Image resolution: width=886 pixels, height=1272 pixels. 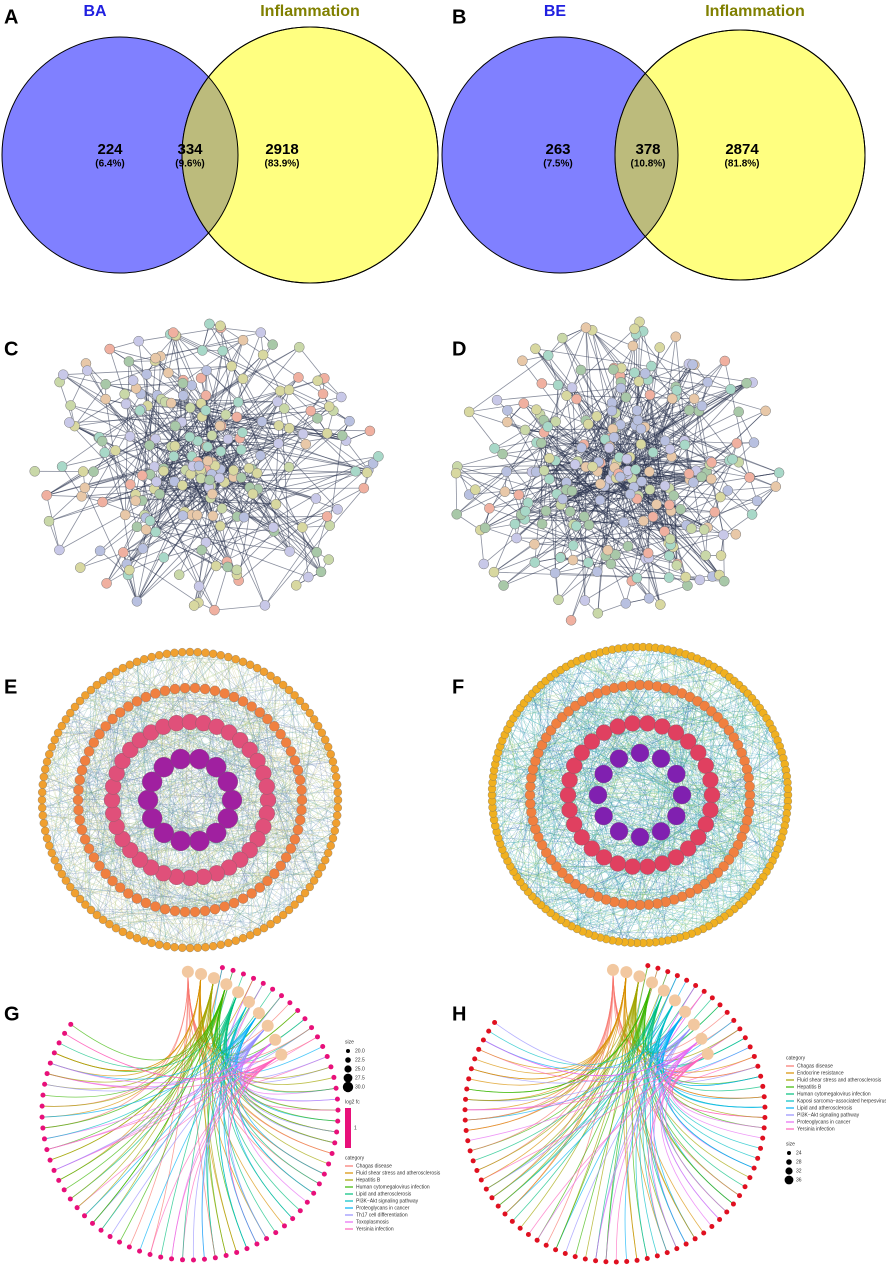 I want to click on network, so click(x=617, y=471).